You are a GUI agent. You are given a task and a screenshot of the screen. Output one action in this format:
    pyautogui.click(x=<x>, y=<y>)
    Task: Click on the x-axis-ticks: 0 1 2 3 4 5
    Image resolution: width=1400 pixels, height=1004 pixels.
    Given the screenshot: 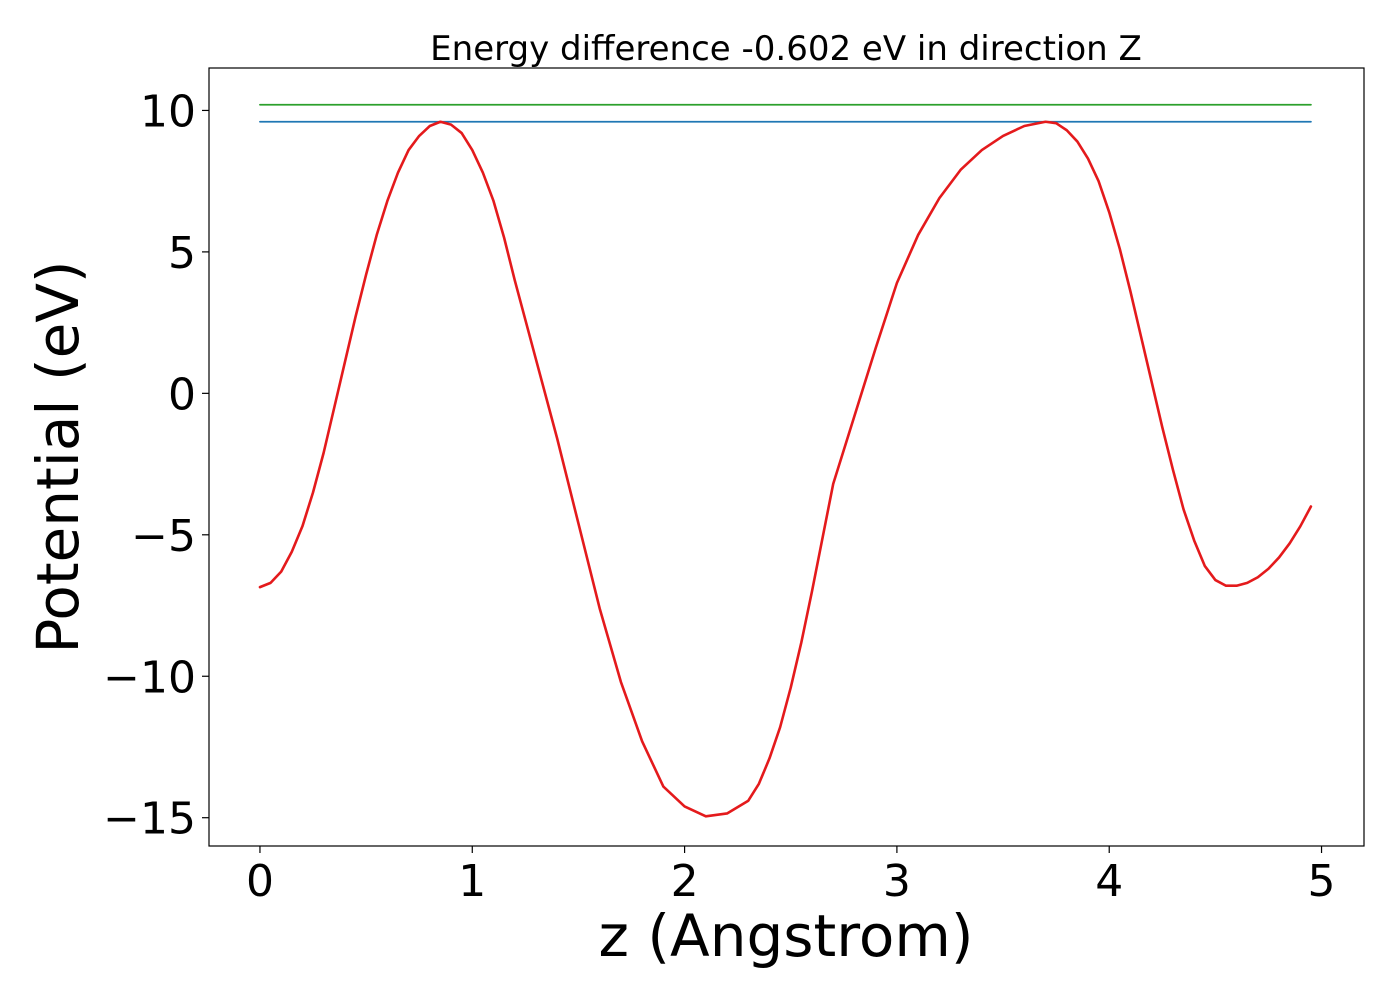 What is the action you would take?
    pyautogui.click(x=791, y=876)
    